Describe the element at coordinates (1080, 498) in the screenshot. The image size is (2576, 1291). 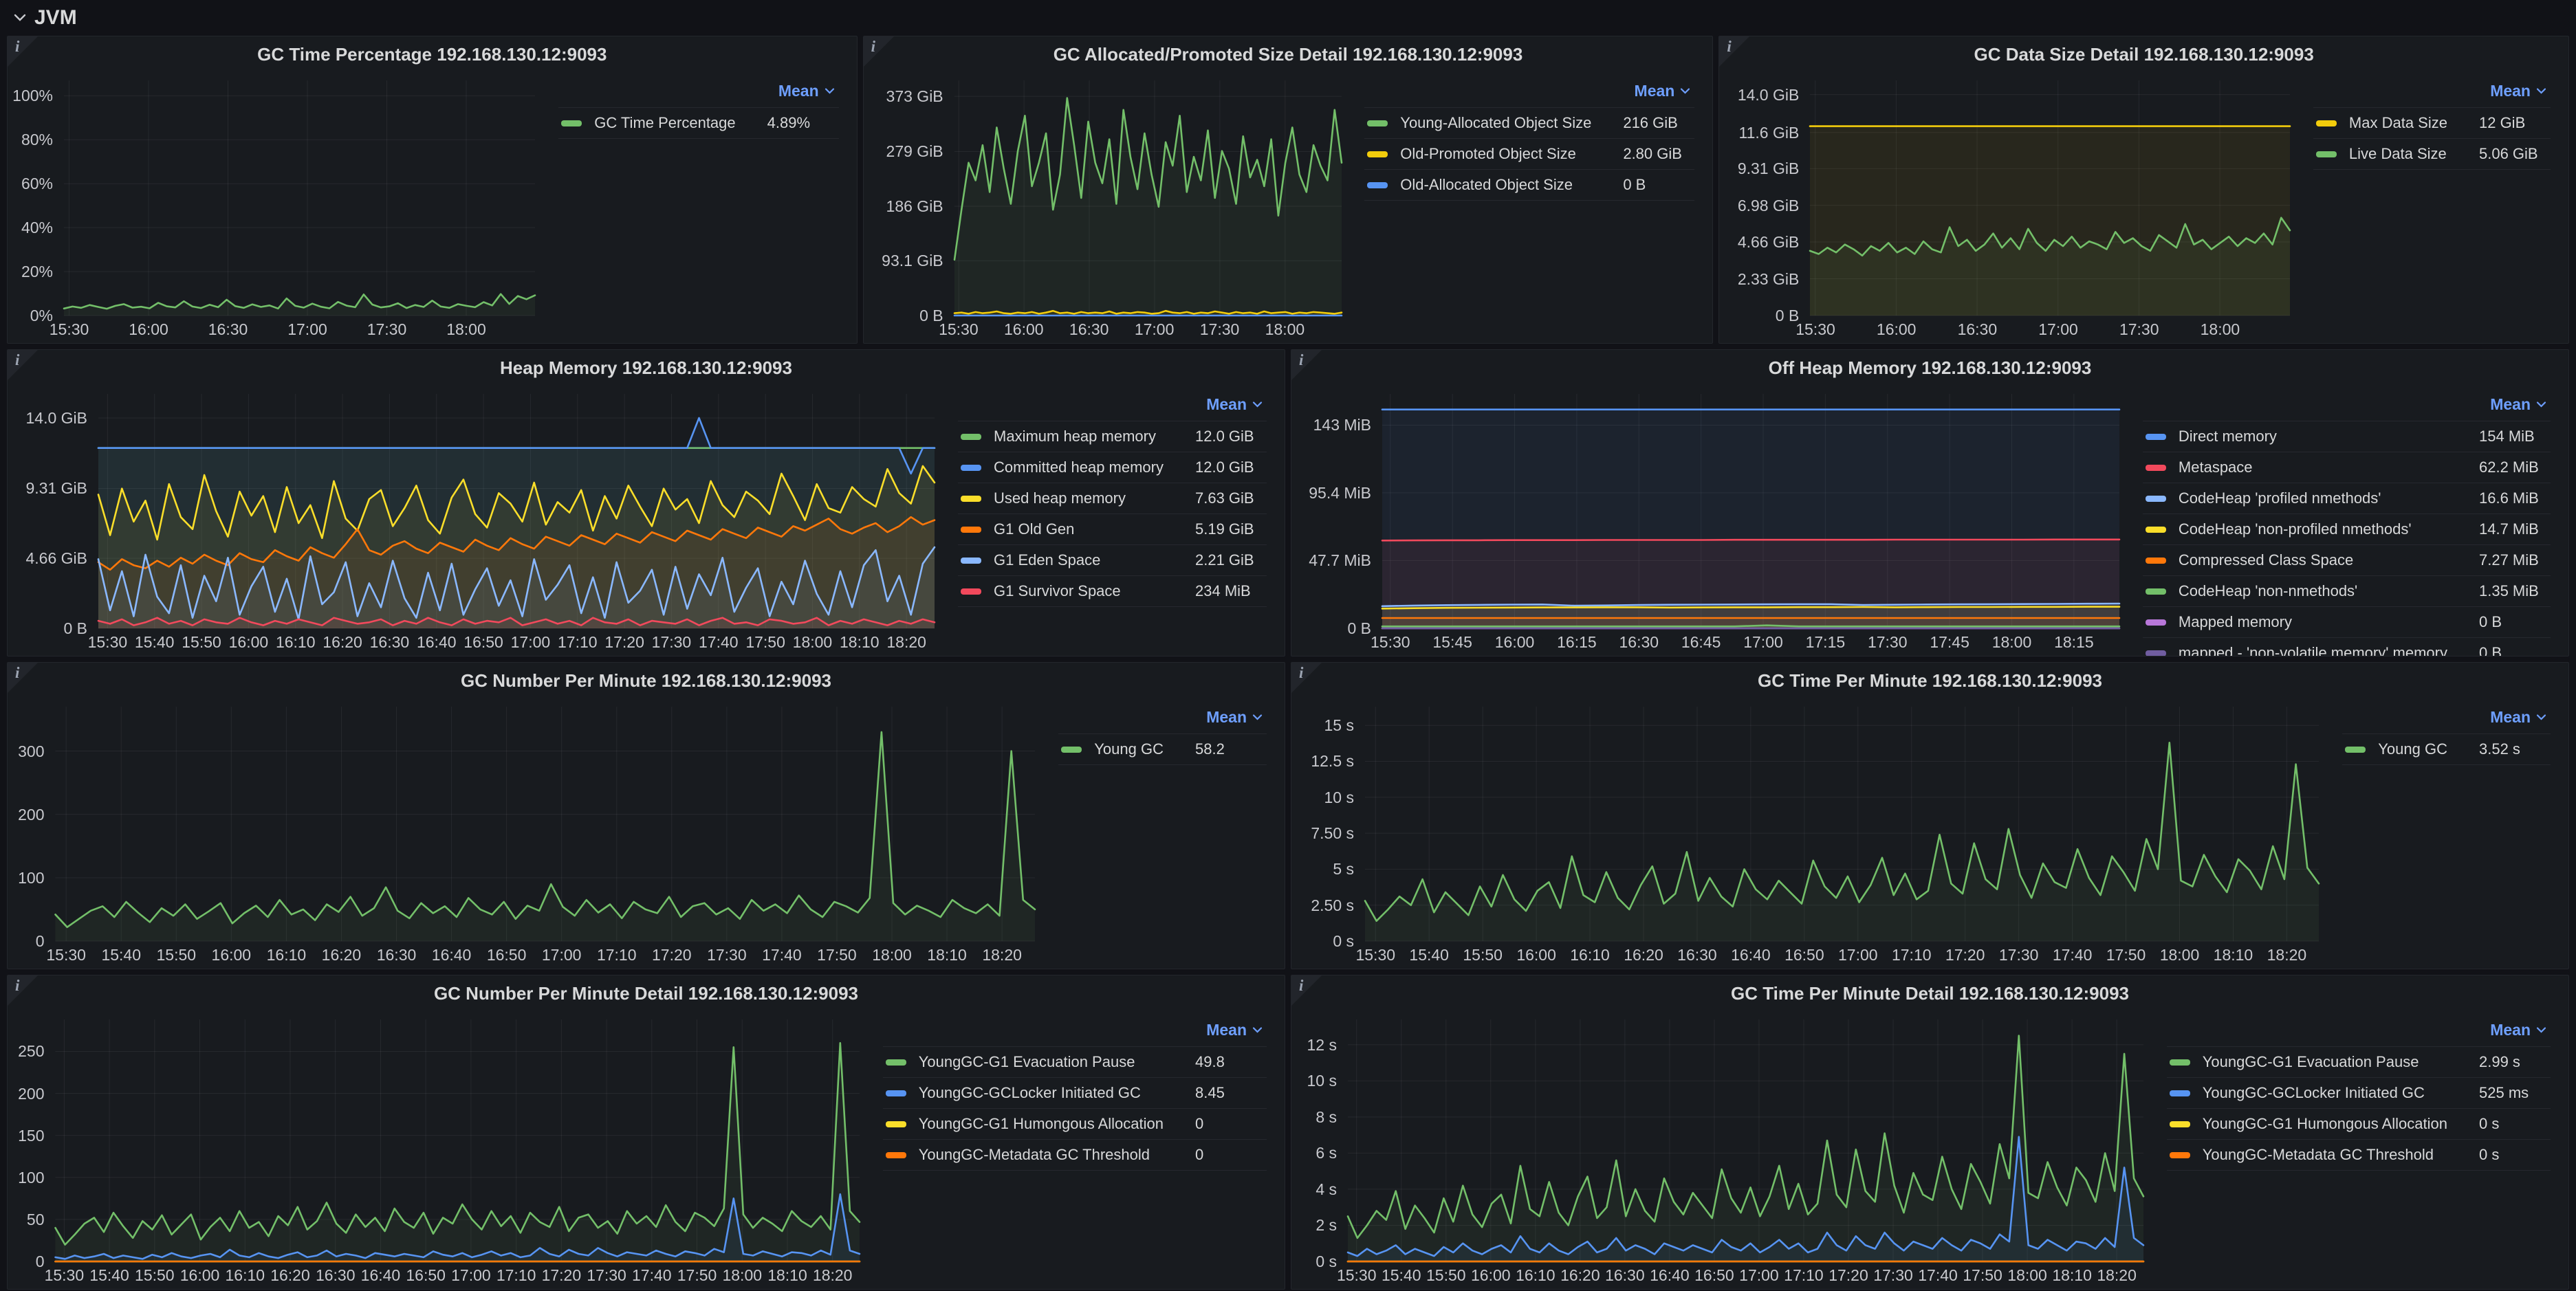
I see `legend-item-label: Used heap memory` at that location.